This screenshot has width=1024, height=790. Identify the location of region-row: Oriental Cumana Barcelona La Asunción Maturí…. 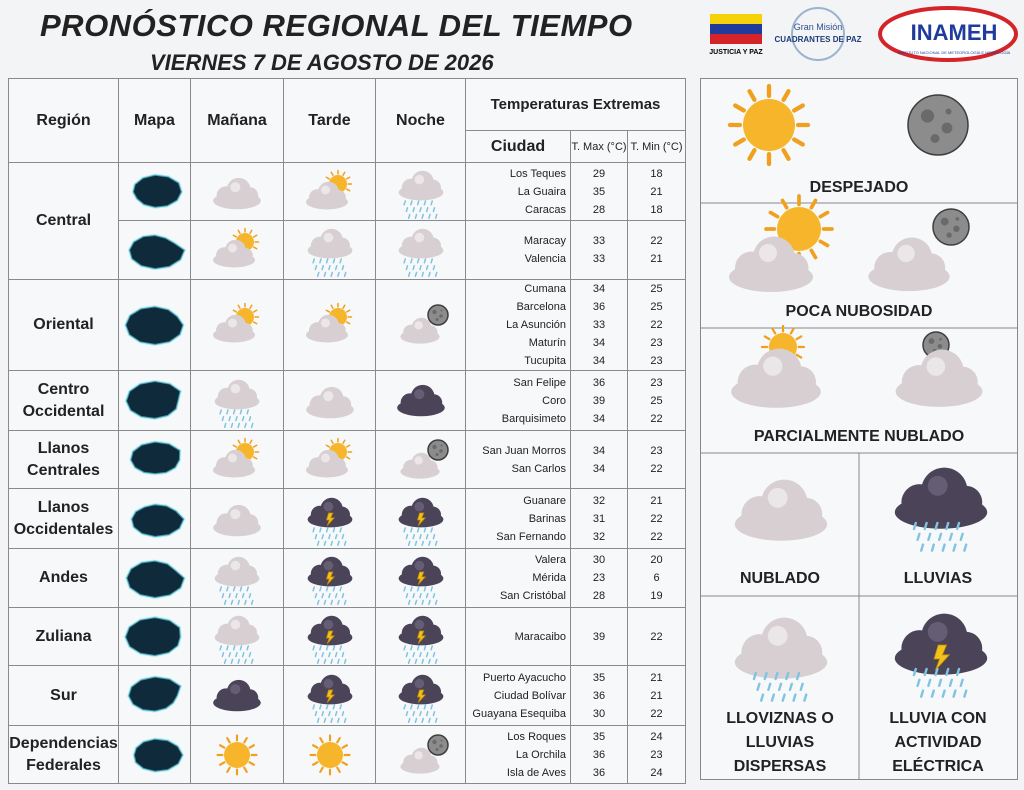
(347, 325).